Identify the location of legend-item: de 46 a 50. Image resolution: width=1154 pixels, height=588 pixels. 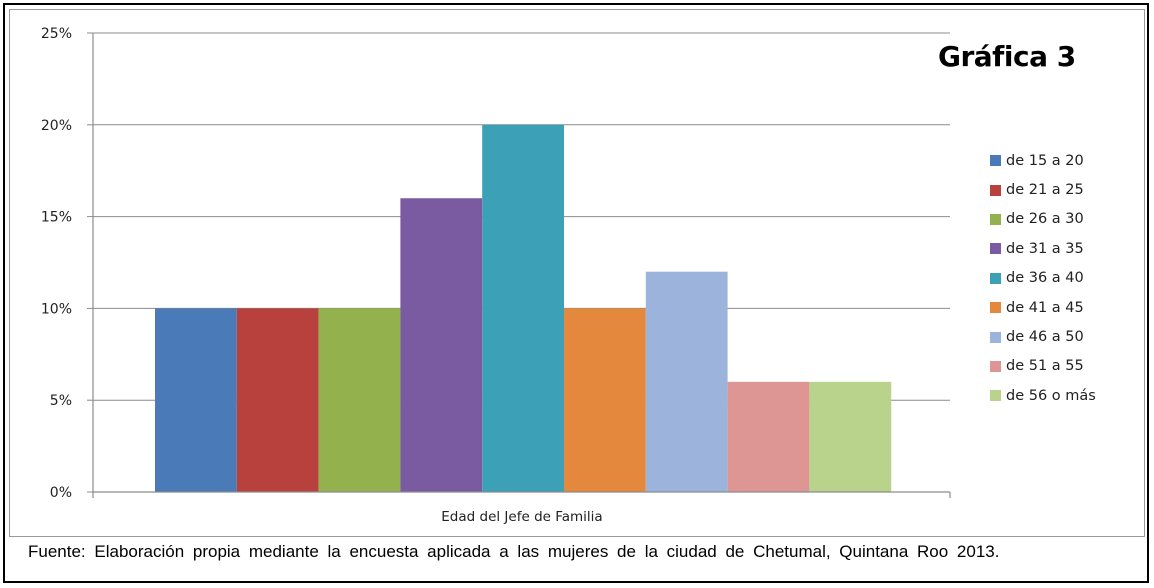
(1065, 336).